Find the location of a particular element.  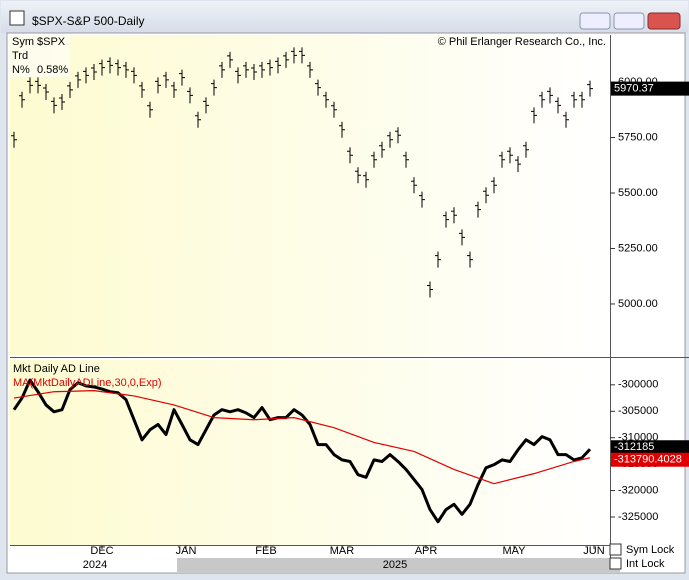

y-tick-label: -320000 is located at coordinates (638, 490).